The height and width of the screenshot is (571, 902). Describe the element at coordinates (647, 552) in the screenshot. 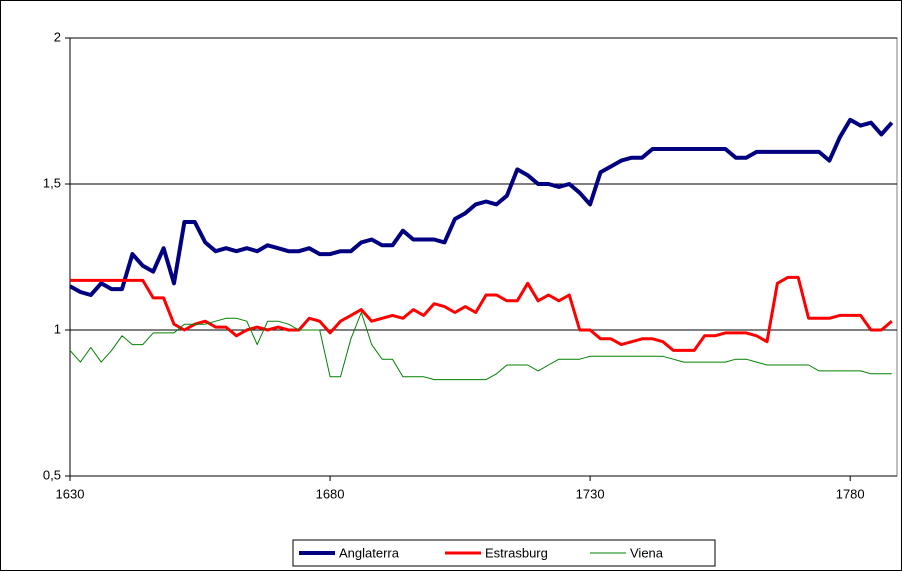

I see `legend-label: Viena` at that location.